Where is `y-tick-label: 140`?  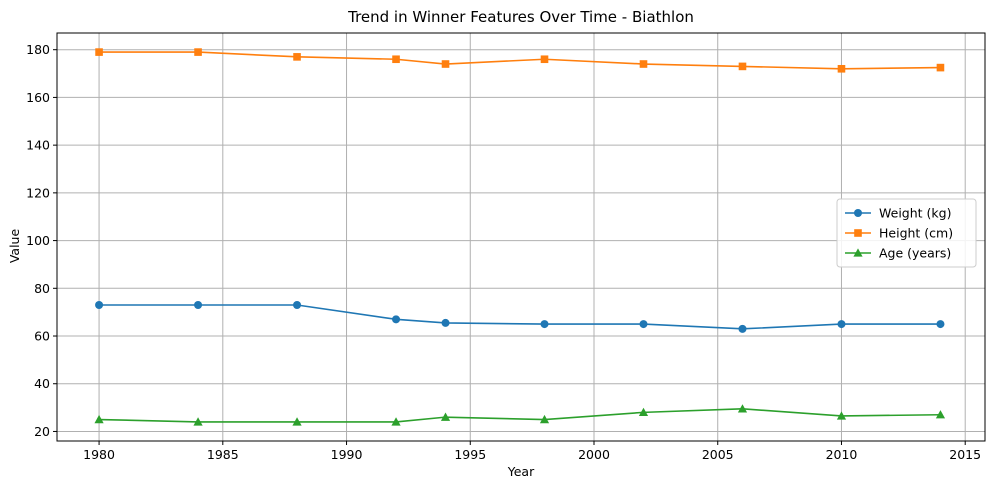
y-tick-label: 140 is located at coordinates (38, 145).